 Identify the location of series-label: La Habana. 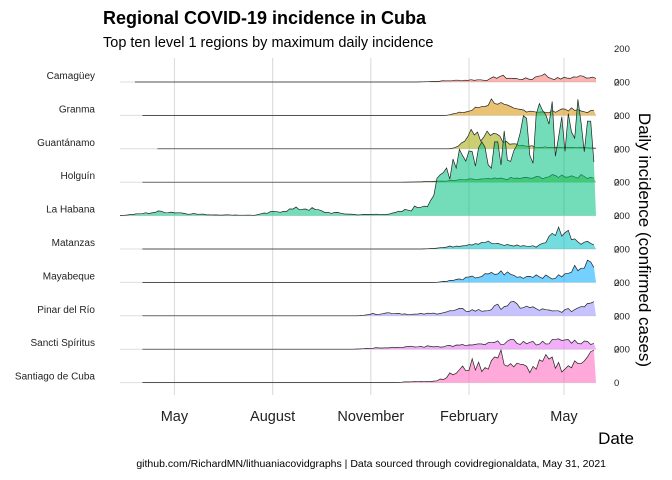
(70, 210).